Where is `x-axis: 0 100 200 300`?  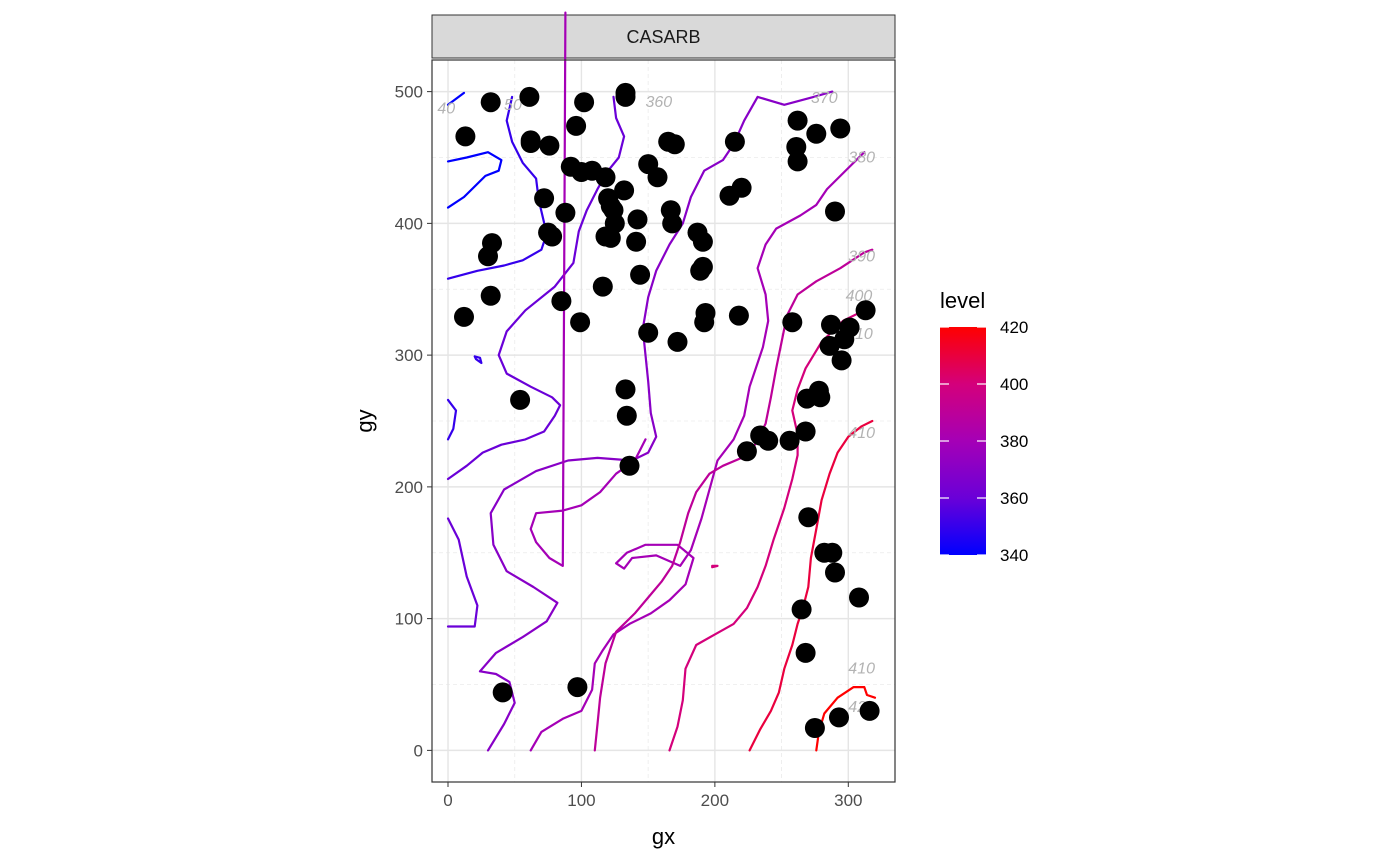
x-axis: 0 100 200 300 is located at coordinates (652, 796).